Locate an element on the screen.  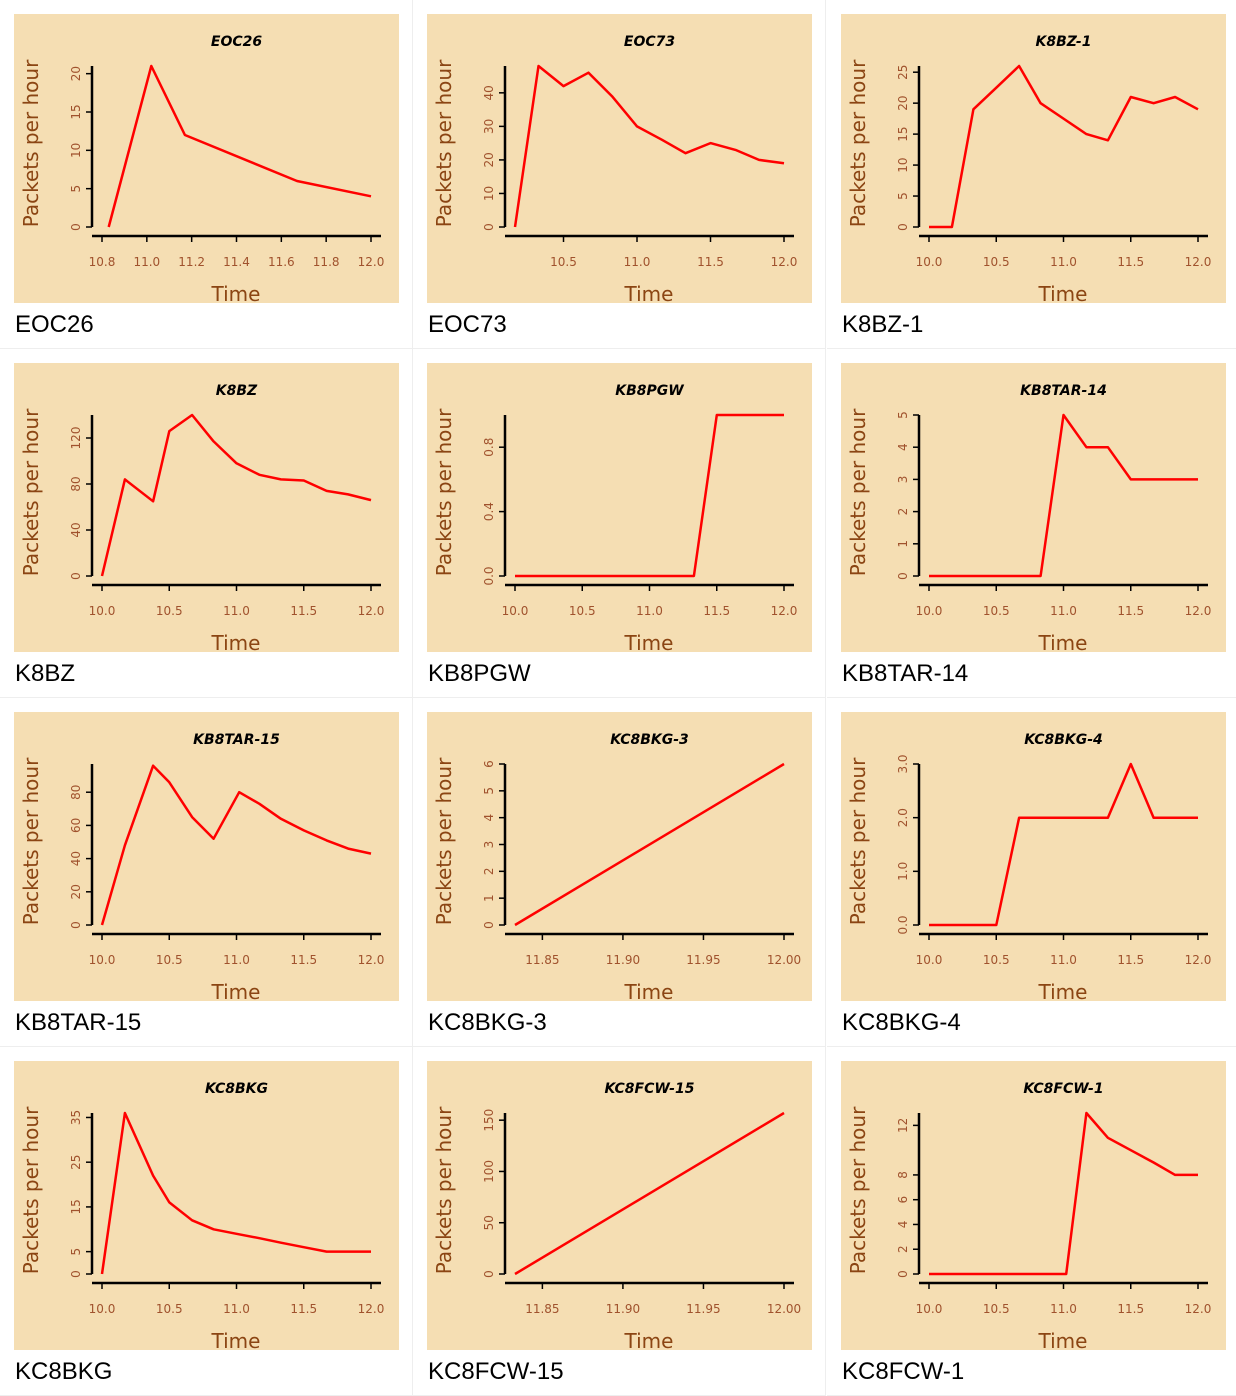
chart-caption: K8BZ-1 is located at coordinates (883, 324).